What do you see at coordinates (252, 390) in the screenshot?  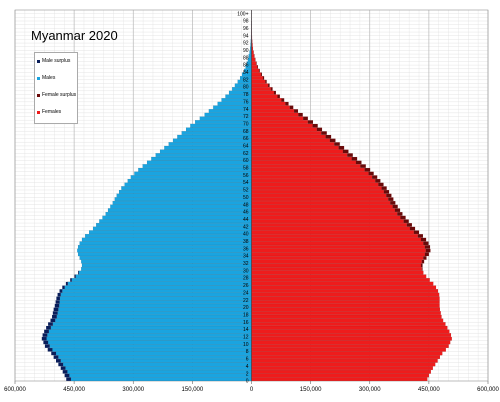 I see `x-tick-label: 0` at bounding box center [252, 390].